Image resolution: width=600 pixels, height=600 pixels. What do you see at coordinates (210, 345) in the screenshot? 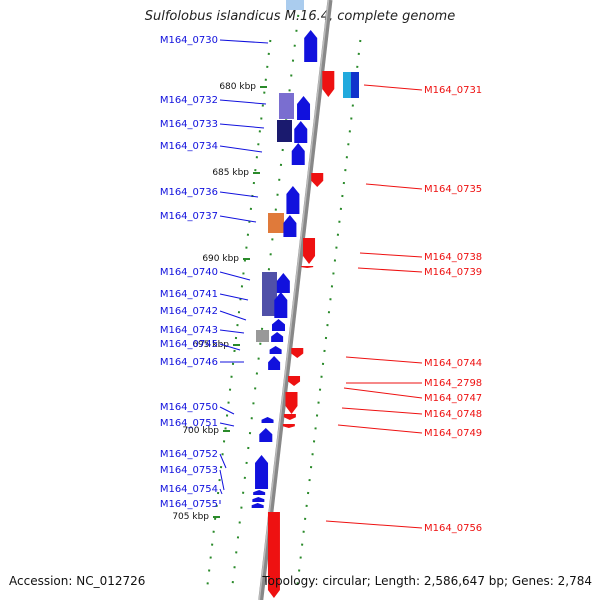
I see `kbp-label: 695 kbp` at bounding box center [210, 345].